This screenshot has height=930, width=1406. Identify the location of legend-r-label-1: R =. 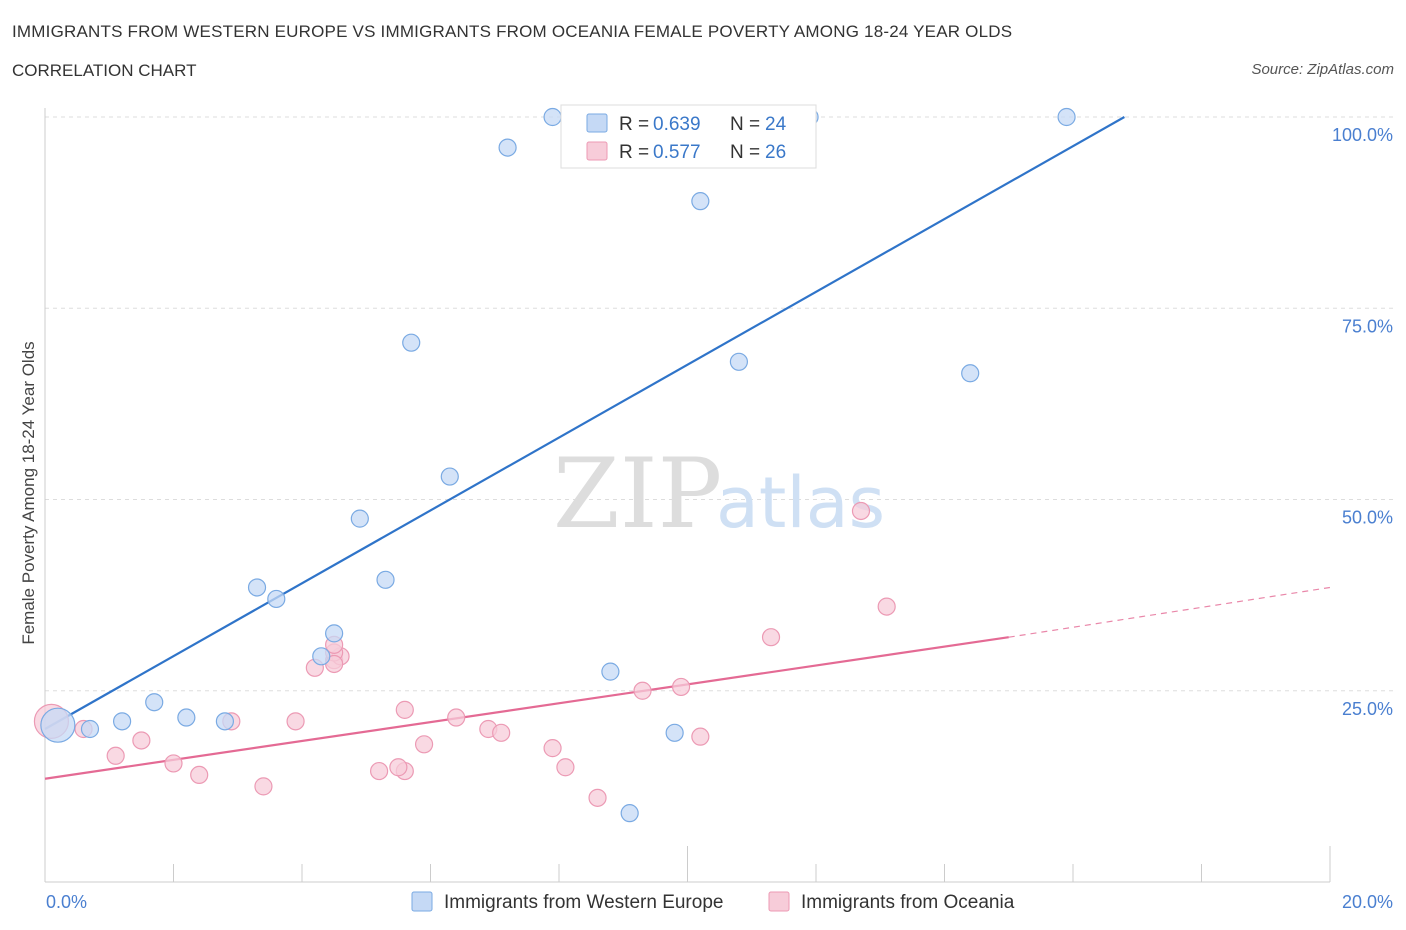
(634, 124).